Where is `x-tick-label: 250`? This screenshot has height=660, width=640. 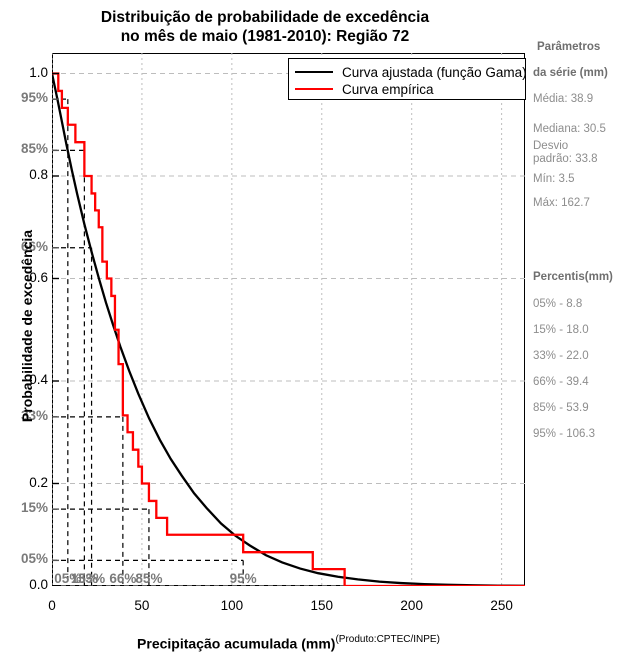
x-tick-label: 250 is located at coordinates (501, 605).